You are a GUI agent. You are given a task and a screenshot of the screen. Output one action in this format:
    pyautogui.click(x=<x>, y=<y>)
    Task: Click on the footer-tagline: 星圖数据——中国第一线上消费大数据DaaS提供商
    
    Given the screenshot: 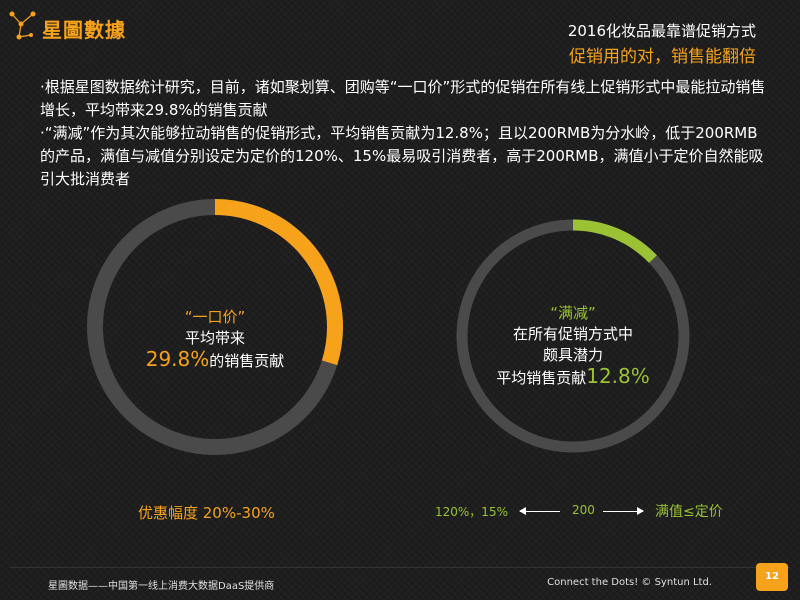 What is the action you would take?
    pyautogui.click(x=161, y=586)
    